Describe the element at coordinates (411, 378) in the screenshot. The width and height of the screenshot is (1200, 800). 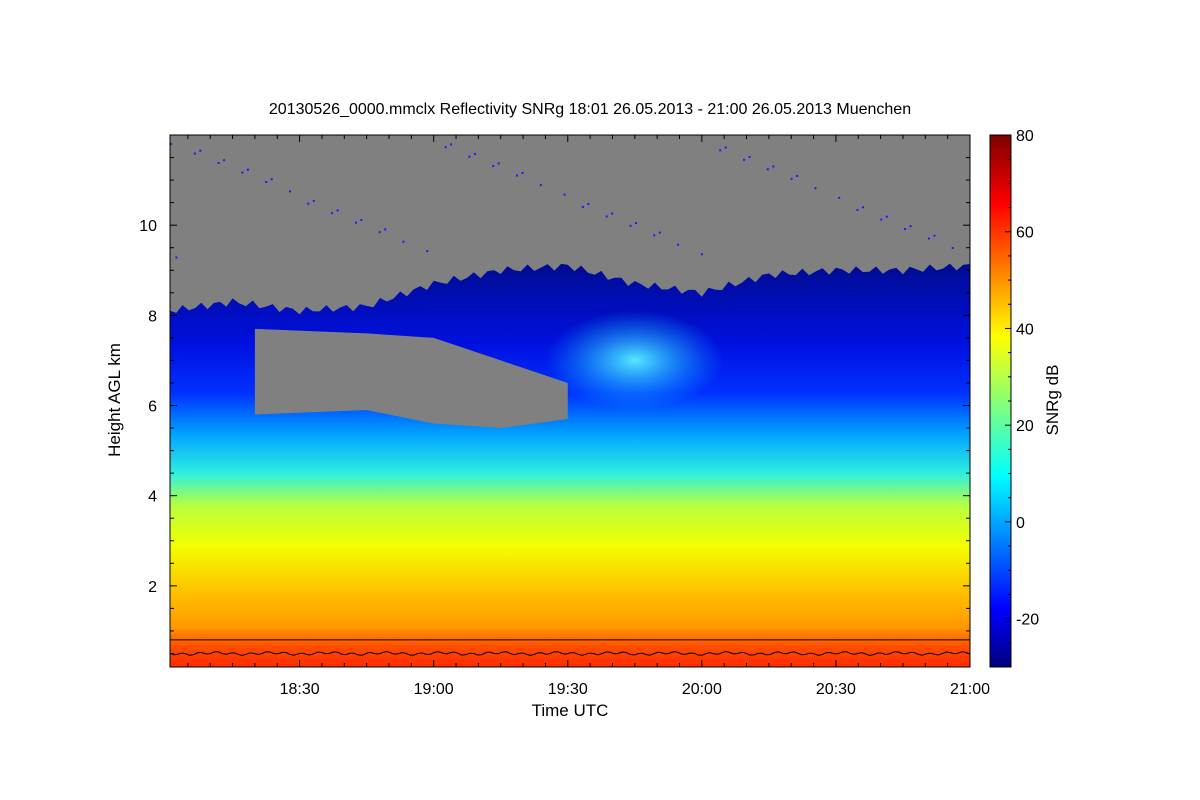
I see `clear-air-gap` at that location.